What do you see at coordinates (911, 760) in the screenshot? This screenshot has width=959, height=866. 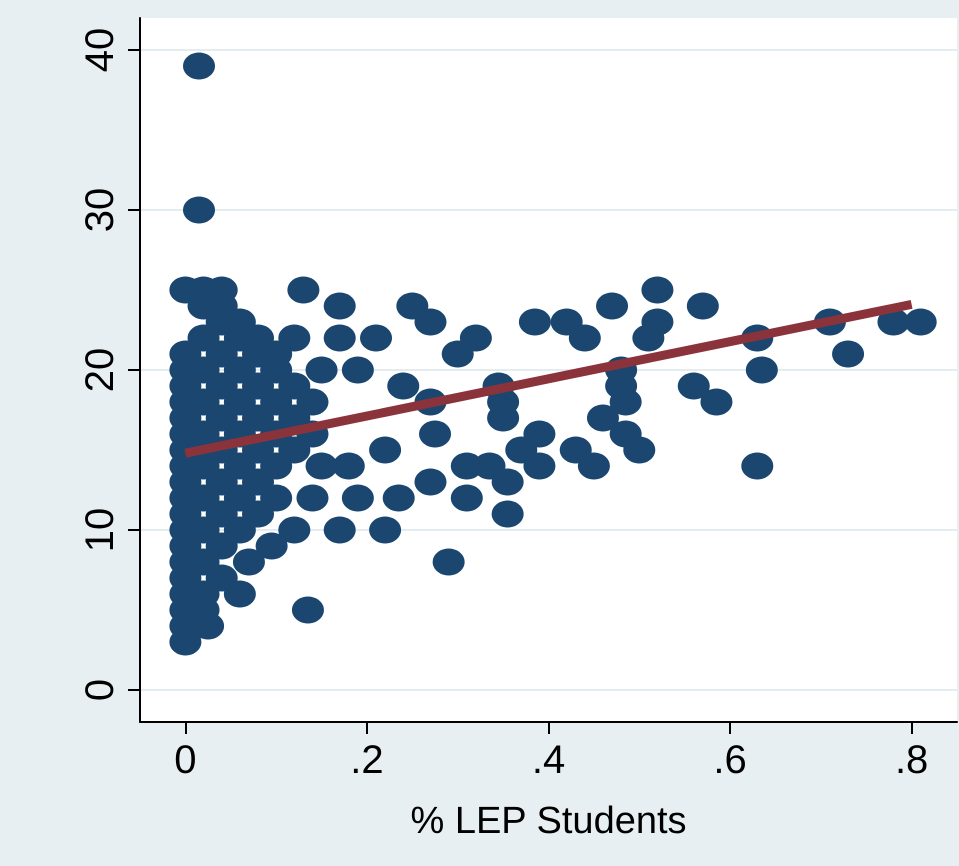 I see `x-tick-label: .8` at bounding box center [911, 760].